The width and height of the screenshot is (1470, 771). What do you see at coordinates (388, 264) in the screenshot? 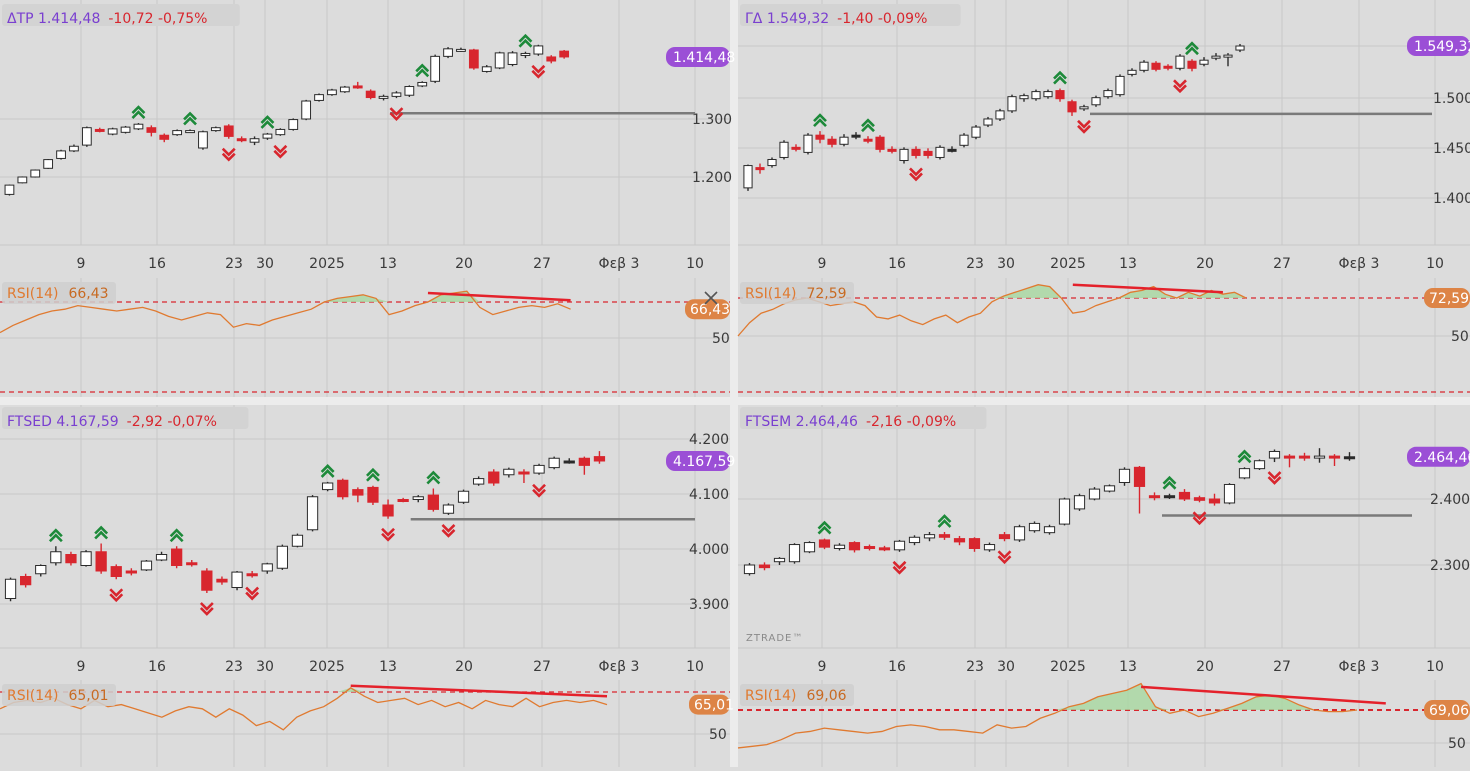
I see `x-tick-label: 13` at bounding box center [388, 264].